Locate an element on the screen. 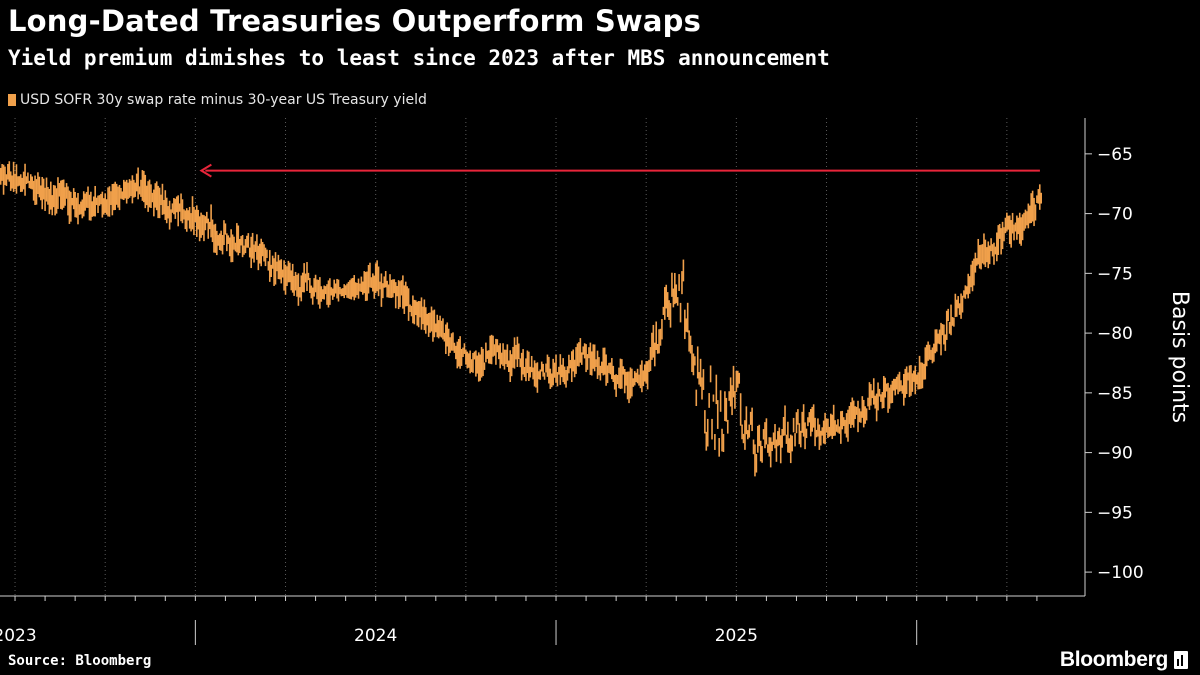  chart-title: Long-Dated Treasuries Outperform Swaps is located at coordinates (355, 21).